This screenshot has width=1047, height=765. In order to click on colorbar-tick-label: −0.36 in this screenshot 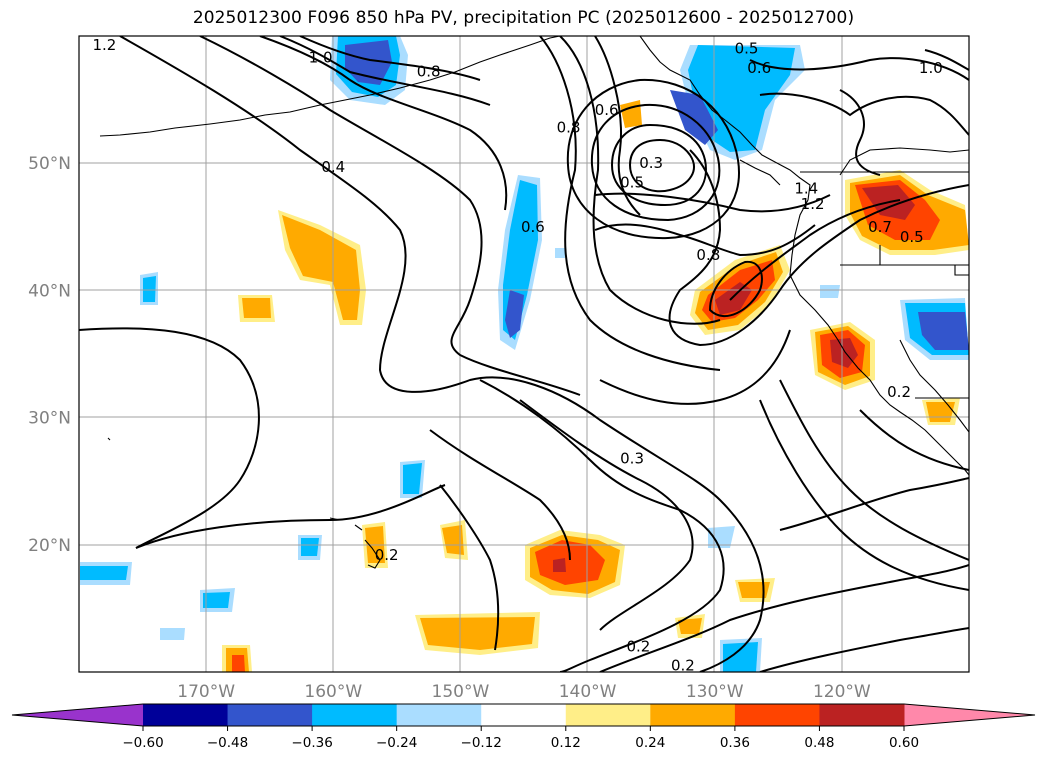, I will do `click(311, 743)`.